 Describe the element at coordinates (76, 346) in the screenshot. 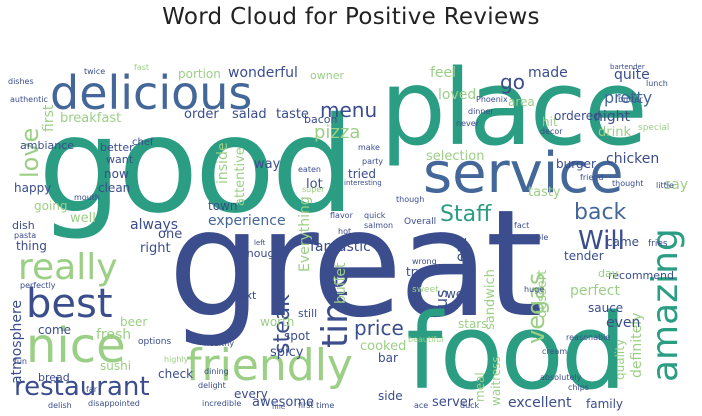

I see `word-nice: nice` at that location.